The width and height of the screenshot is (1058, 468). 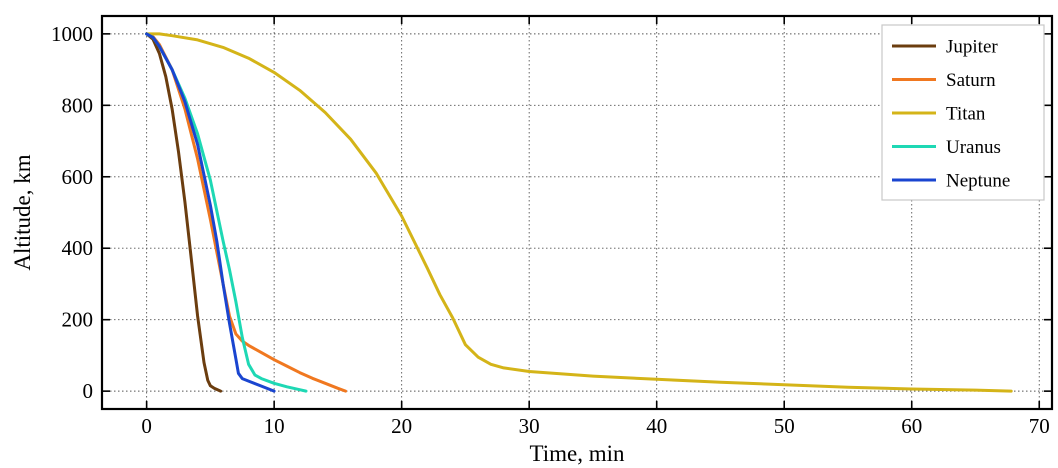 I want to click on x-tick-label: 70, so click(x=1039, y=426).